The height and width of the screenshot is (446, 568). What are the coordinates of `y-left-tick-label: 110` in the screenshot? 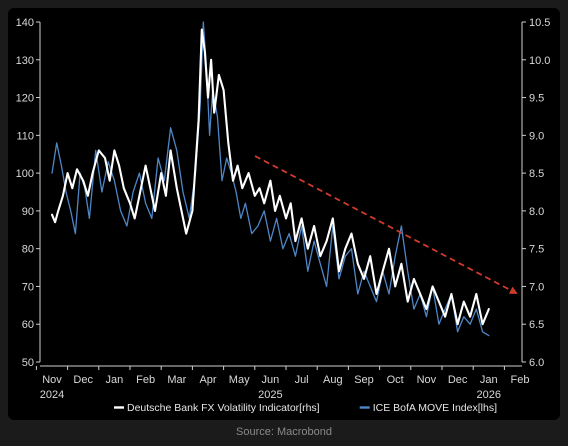 It's located at (25, 136).